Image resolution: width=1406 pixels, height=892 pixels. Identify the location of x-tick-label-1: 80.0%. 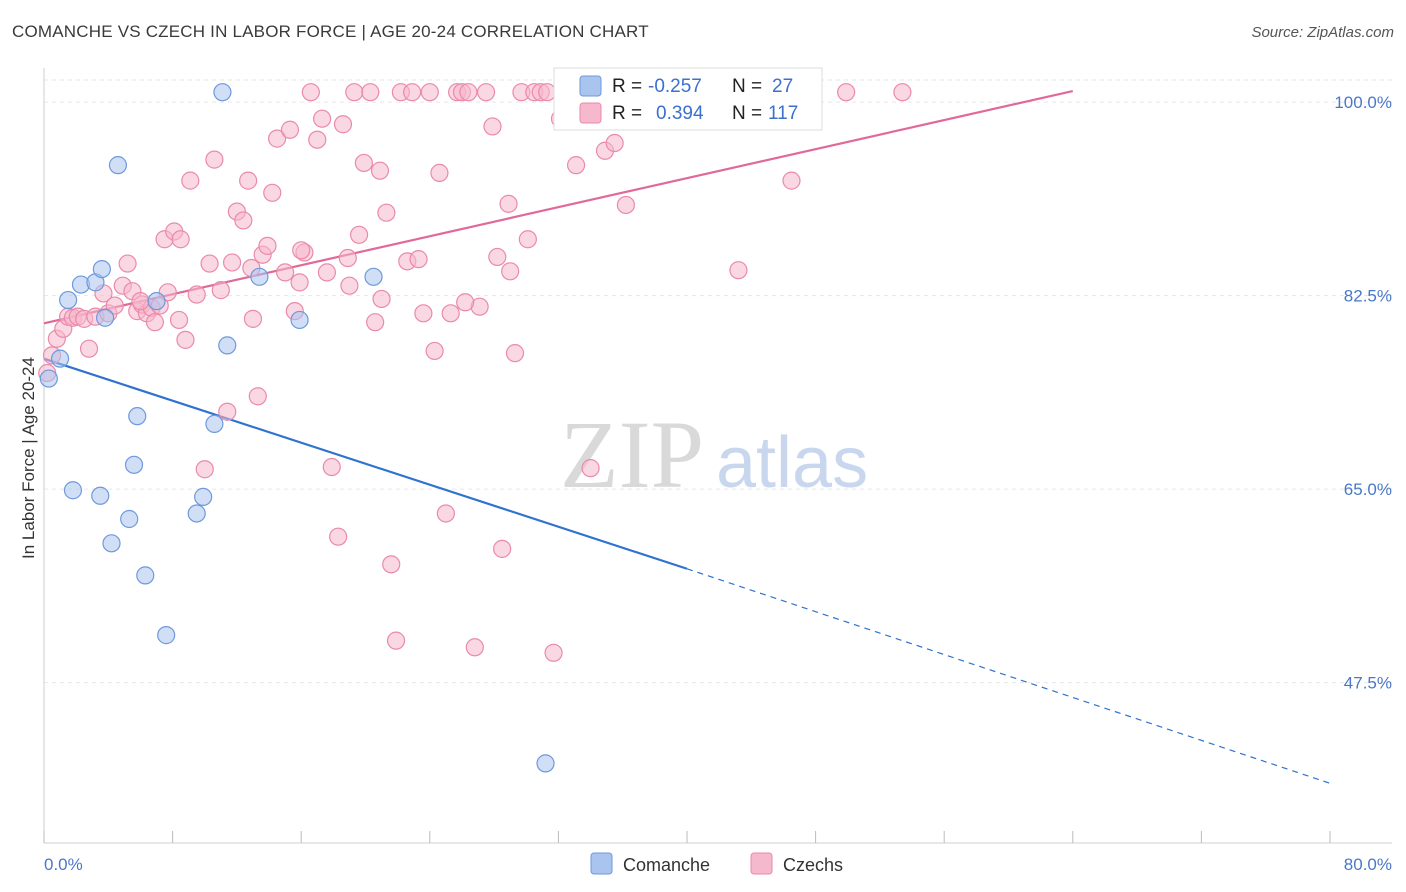
(1368, 864).